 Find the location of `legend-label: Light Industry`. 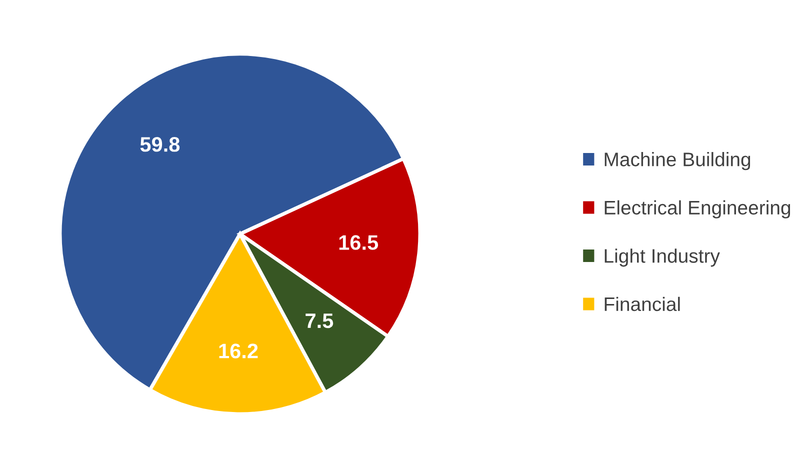

legend-label: Light Industry is located at coordinates (662, 257).